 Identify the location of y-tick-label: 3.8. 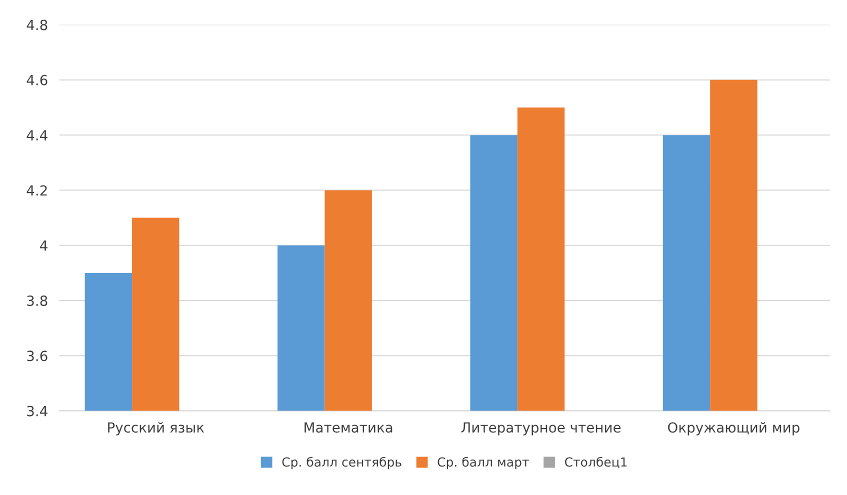
(37, 301).